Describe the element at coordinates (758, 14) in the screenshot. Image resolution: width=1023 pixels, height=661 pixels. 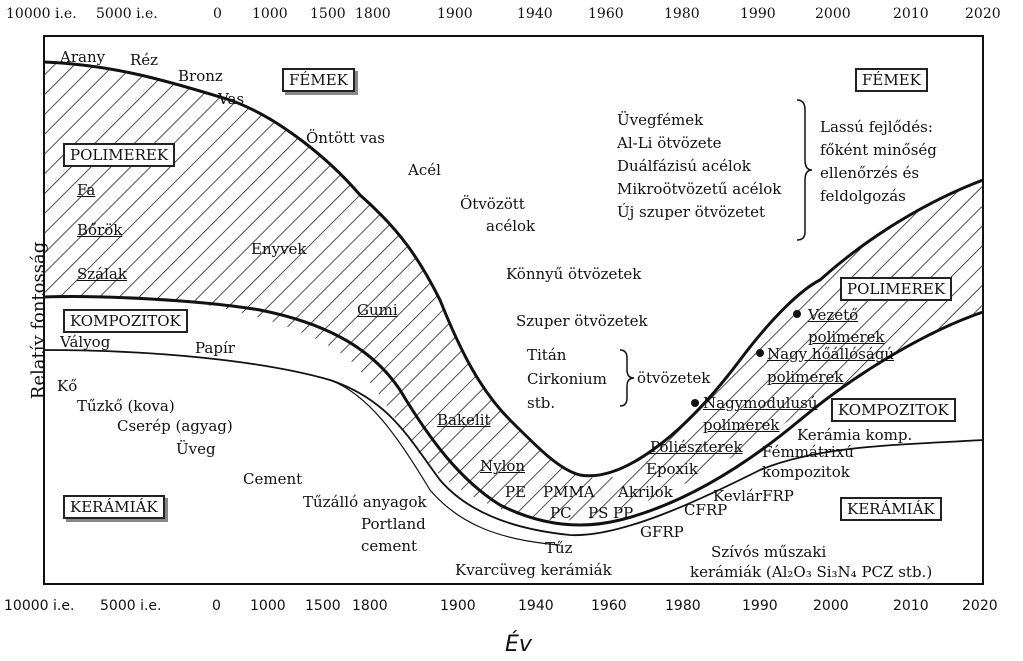
I see `top-tick: 1990` at that location.